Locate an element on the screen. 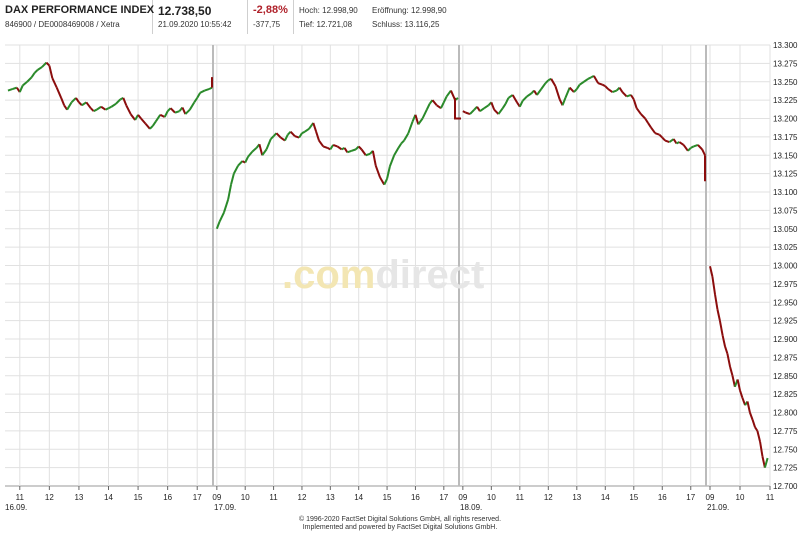  x-tick-label: 14 is located at coordinates (358, 497).